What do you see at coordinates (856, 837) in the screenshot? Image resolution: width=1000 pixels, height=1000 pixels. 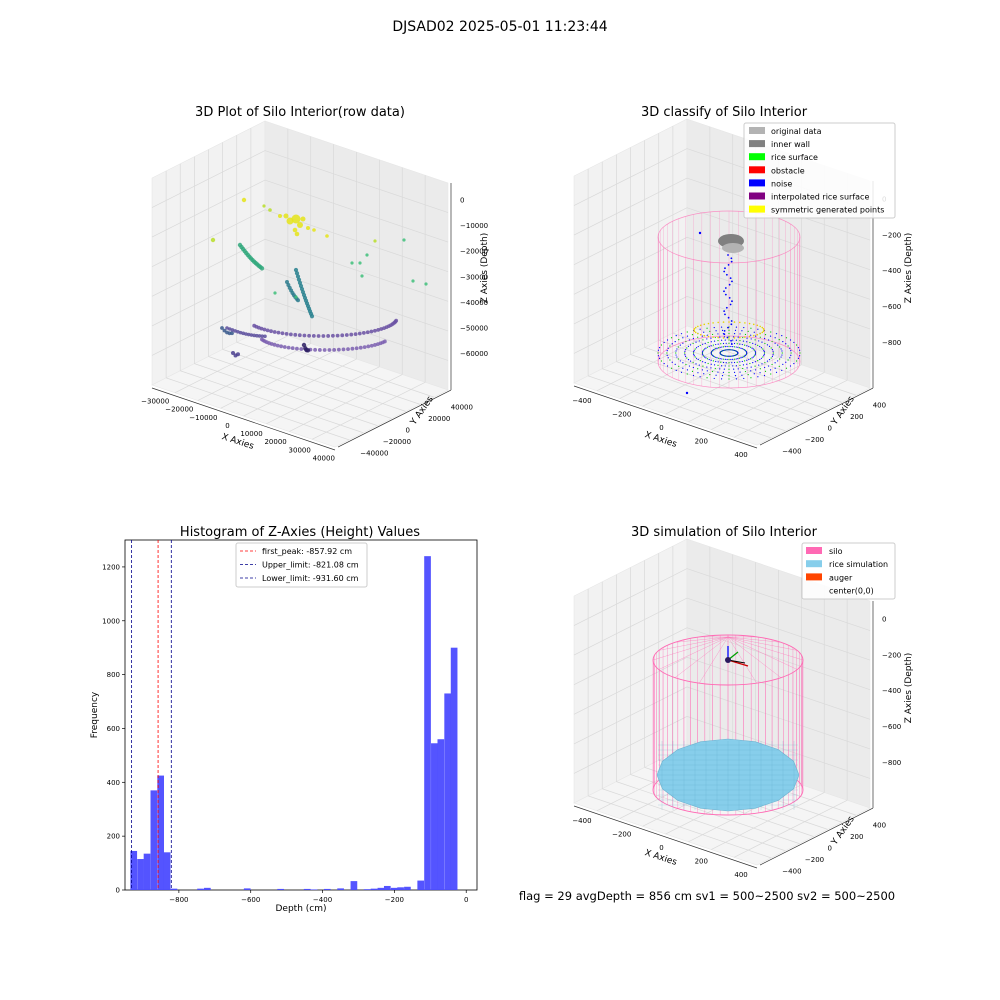 I see `y-tick-label: 200` at bounding box center [856, 837].